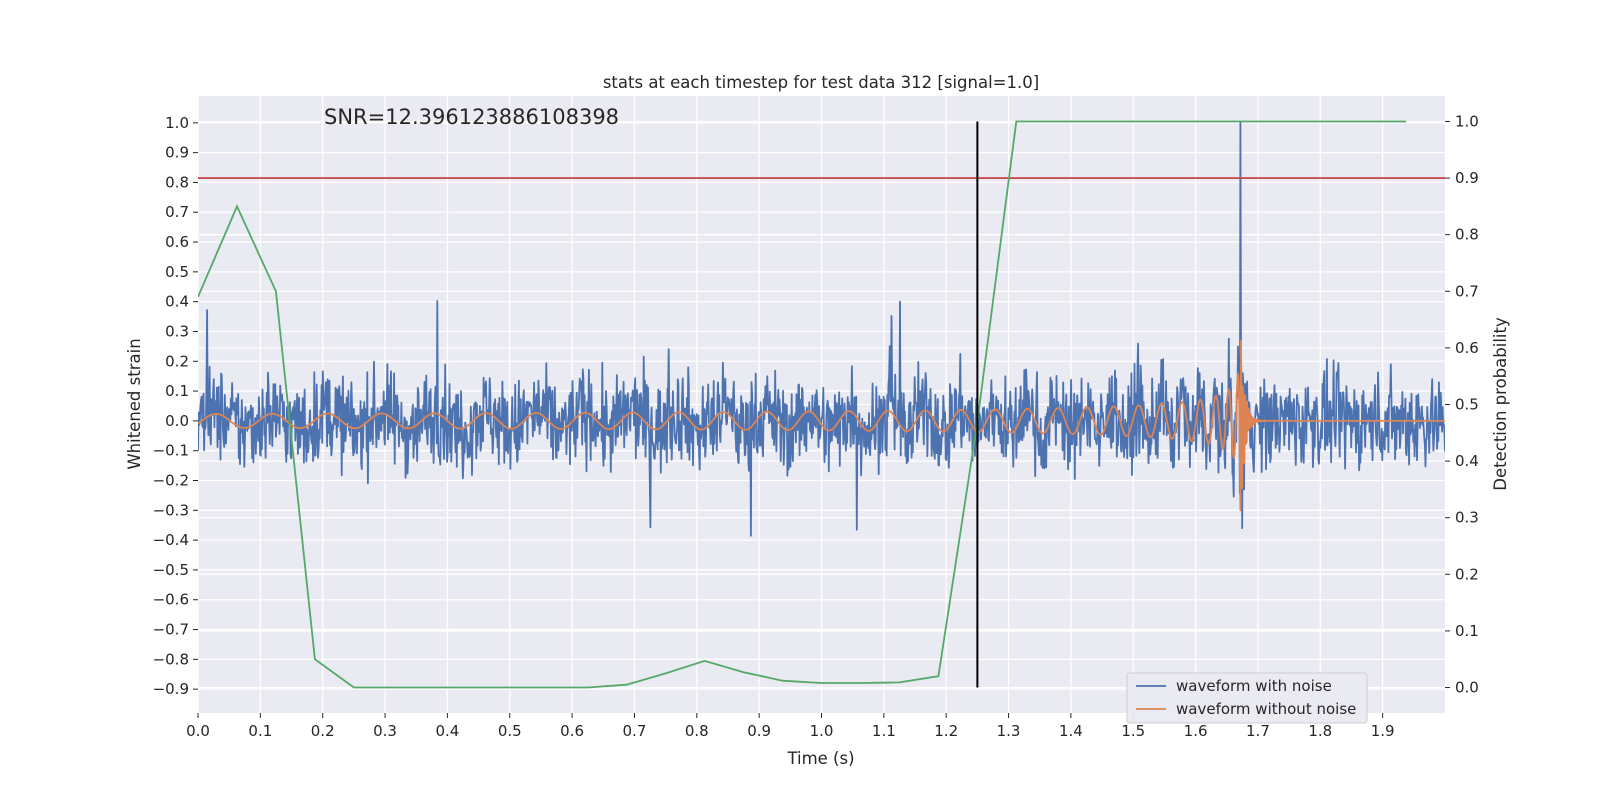  I want to click on y-tick-label: 0.4, so click(177, 302).